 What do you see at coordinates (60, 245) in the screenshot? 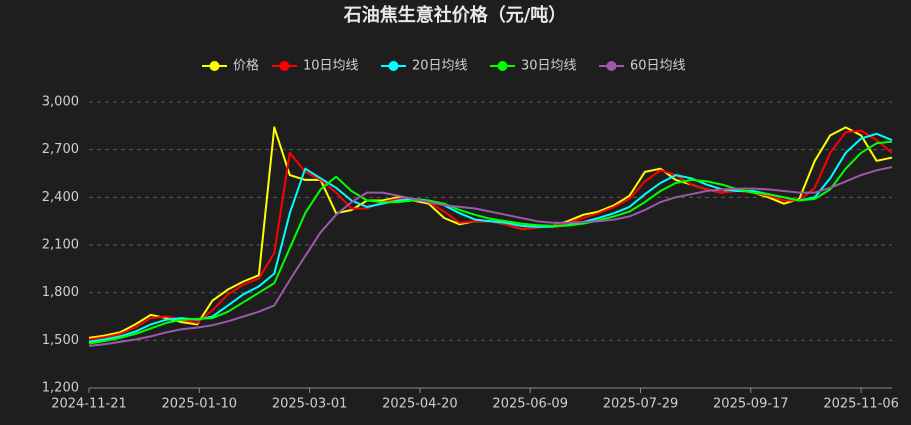
I see `y-tick-label: 2,100` at bounding box center [60, 245].